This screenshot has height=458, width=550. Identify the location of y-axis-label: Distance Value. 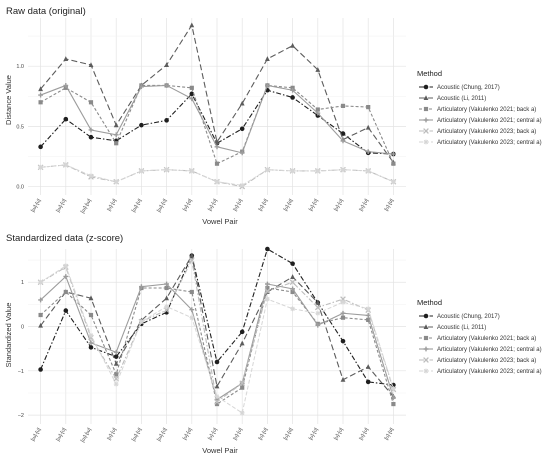
(8, 100).